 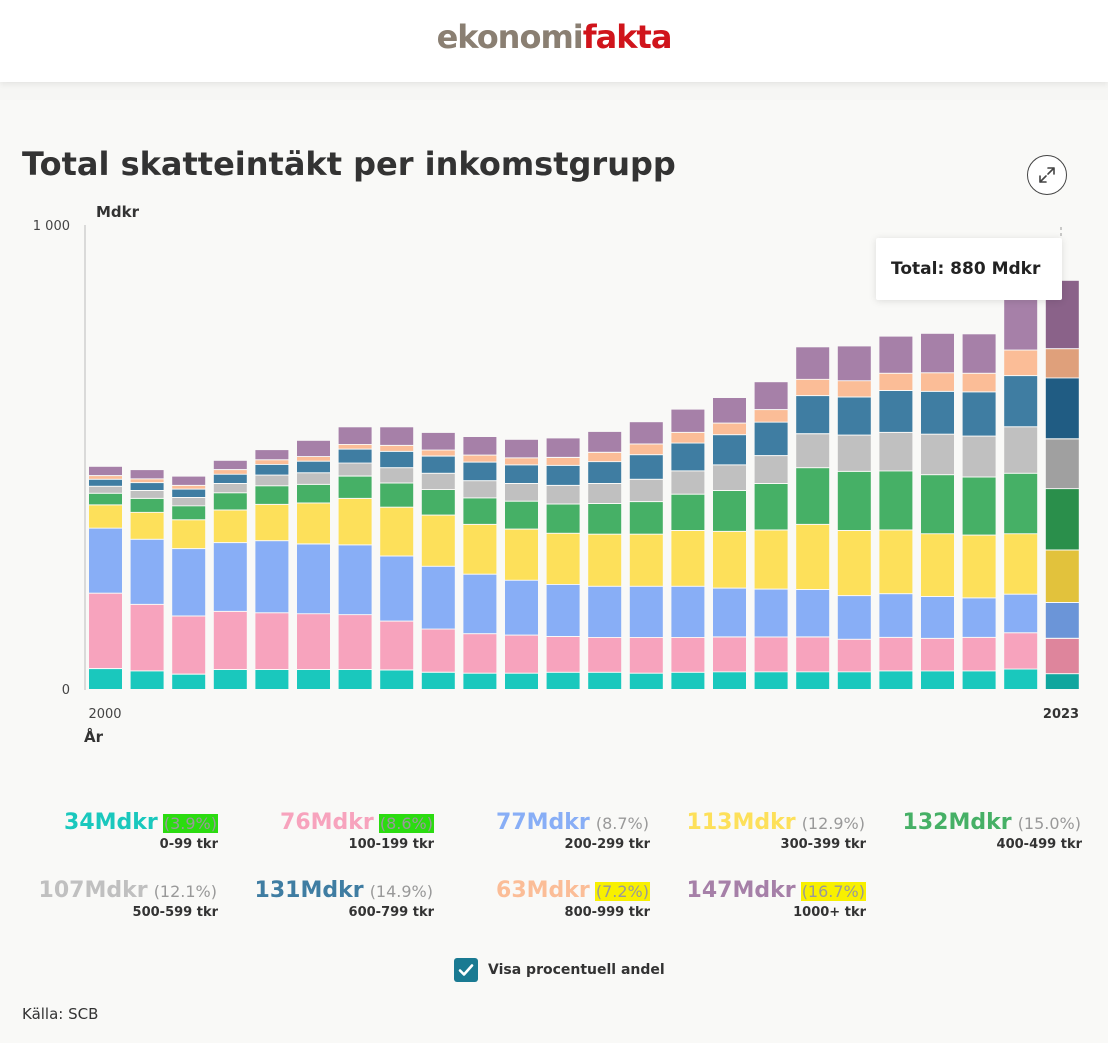 What do you see at coordinates (716, 831) in the screenshot?
I see `legend-item: 113Mdkr (12.9%) 300-399 tkr` at bounding box center [716, 831].